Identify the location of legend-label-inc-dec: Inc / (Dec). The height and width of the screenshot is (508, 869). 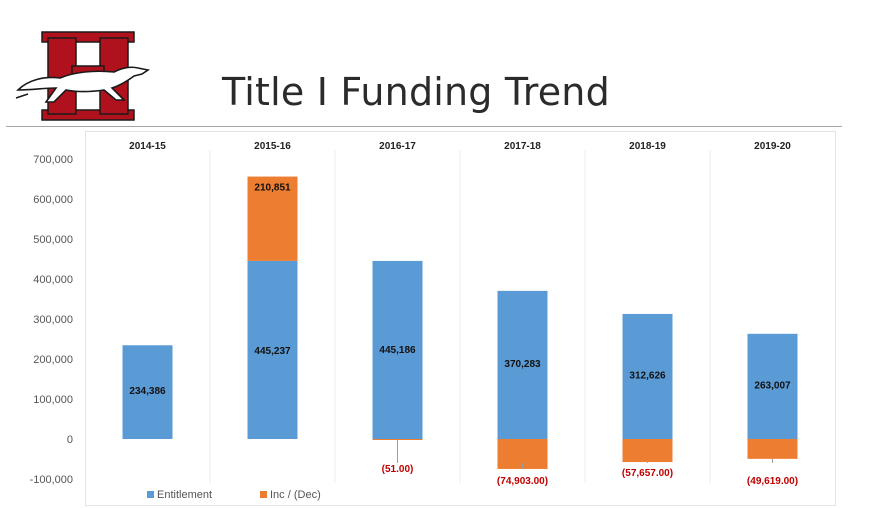
(295, 495).